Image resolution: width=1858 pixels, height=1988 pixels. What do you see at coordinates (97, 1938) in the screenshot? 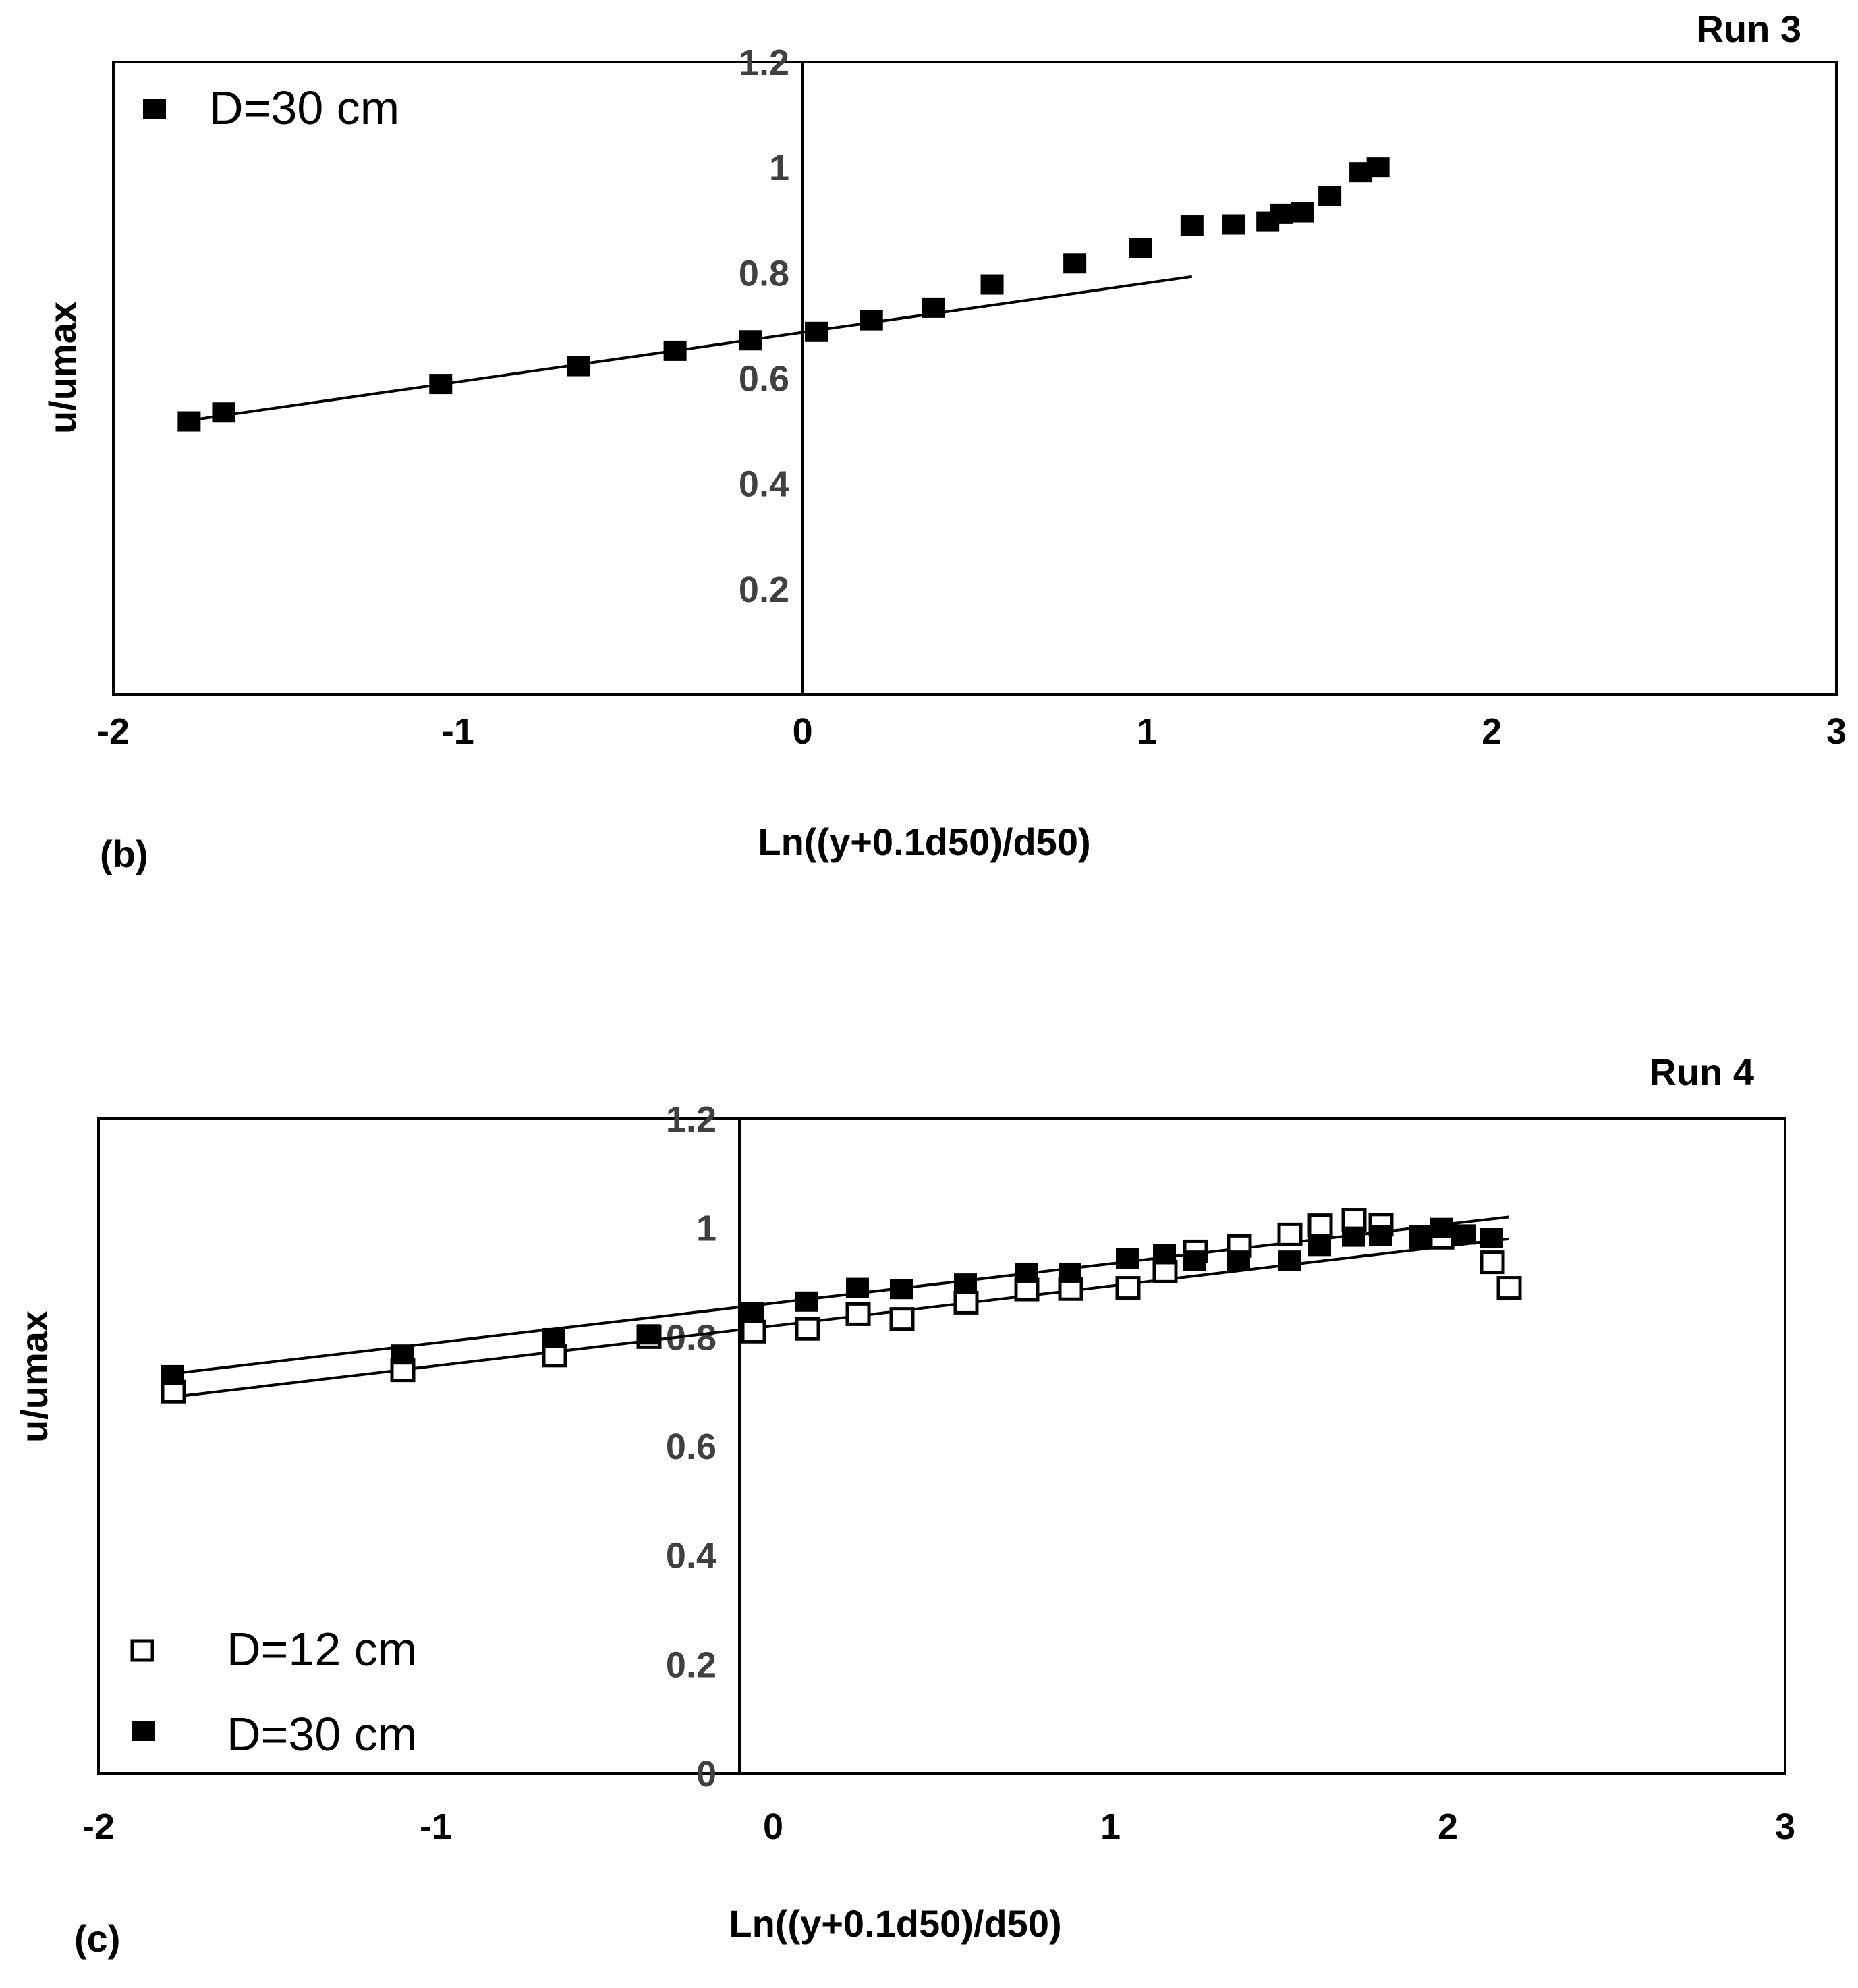
I see `panel-label-c: (c)` at bounding box center [97, 1938].